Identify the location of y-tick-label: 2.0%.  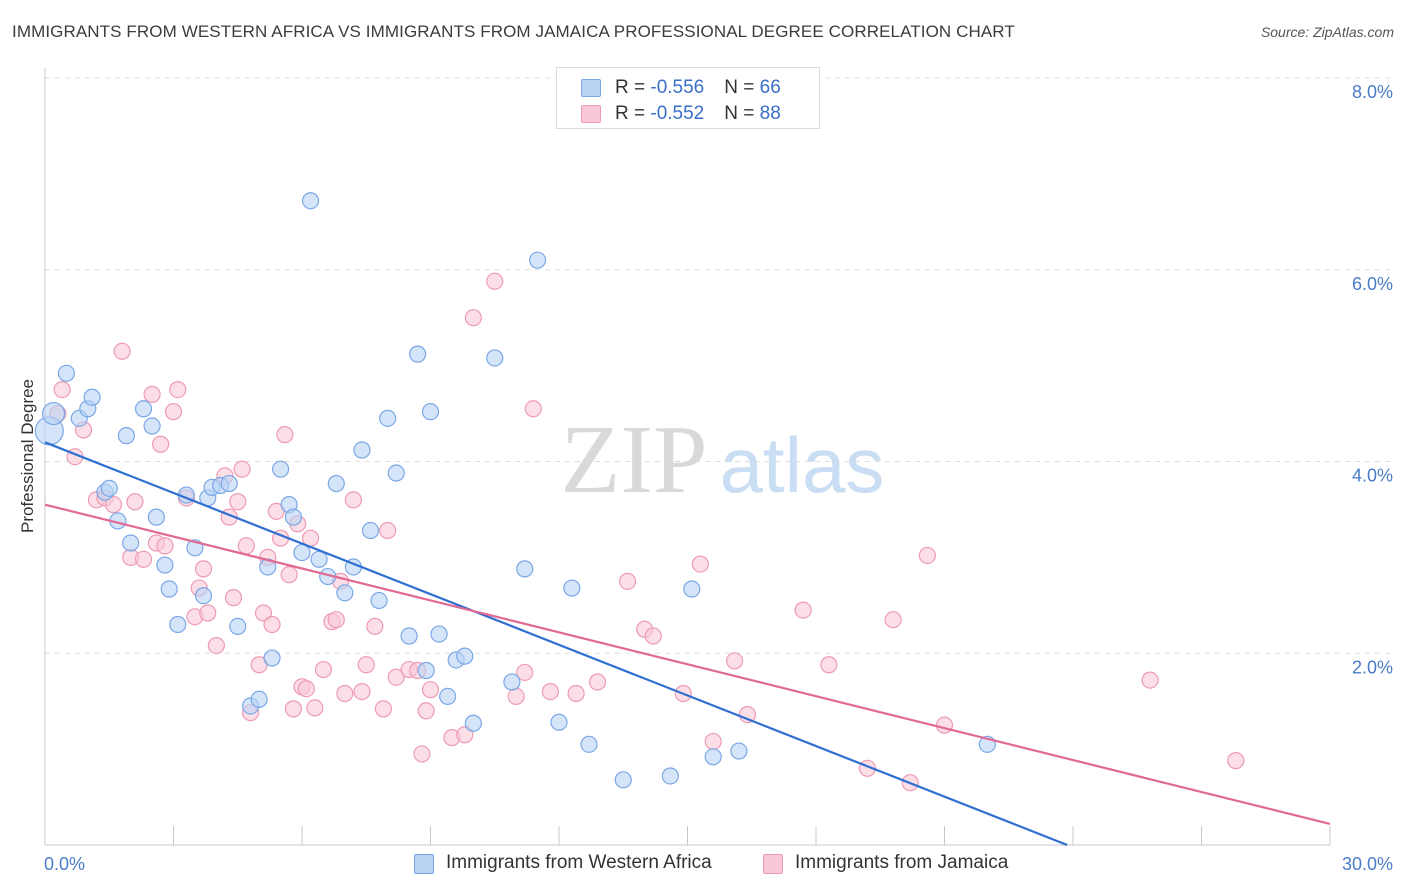
(1372, 667).